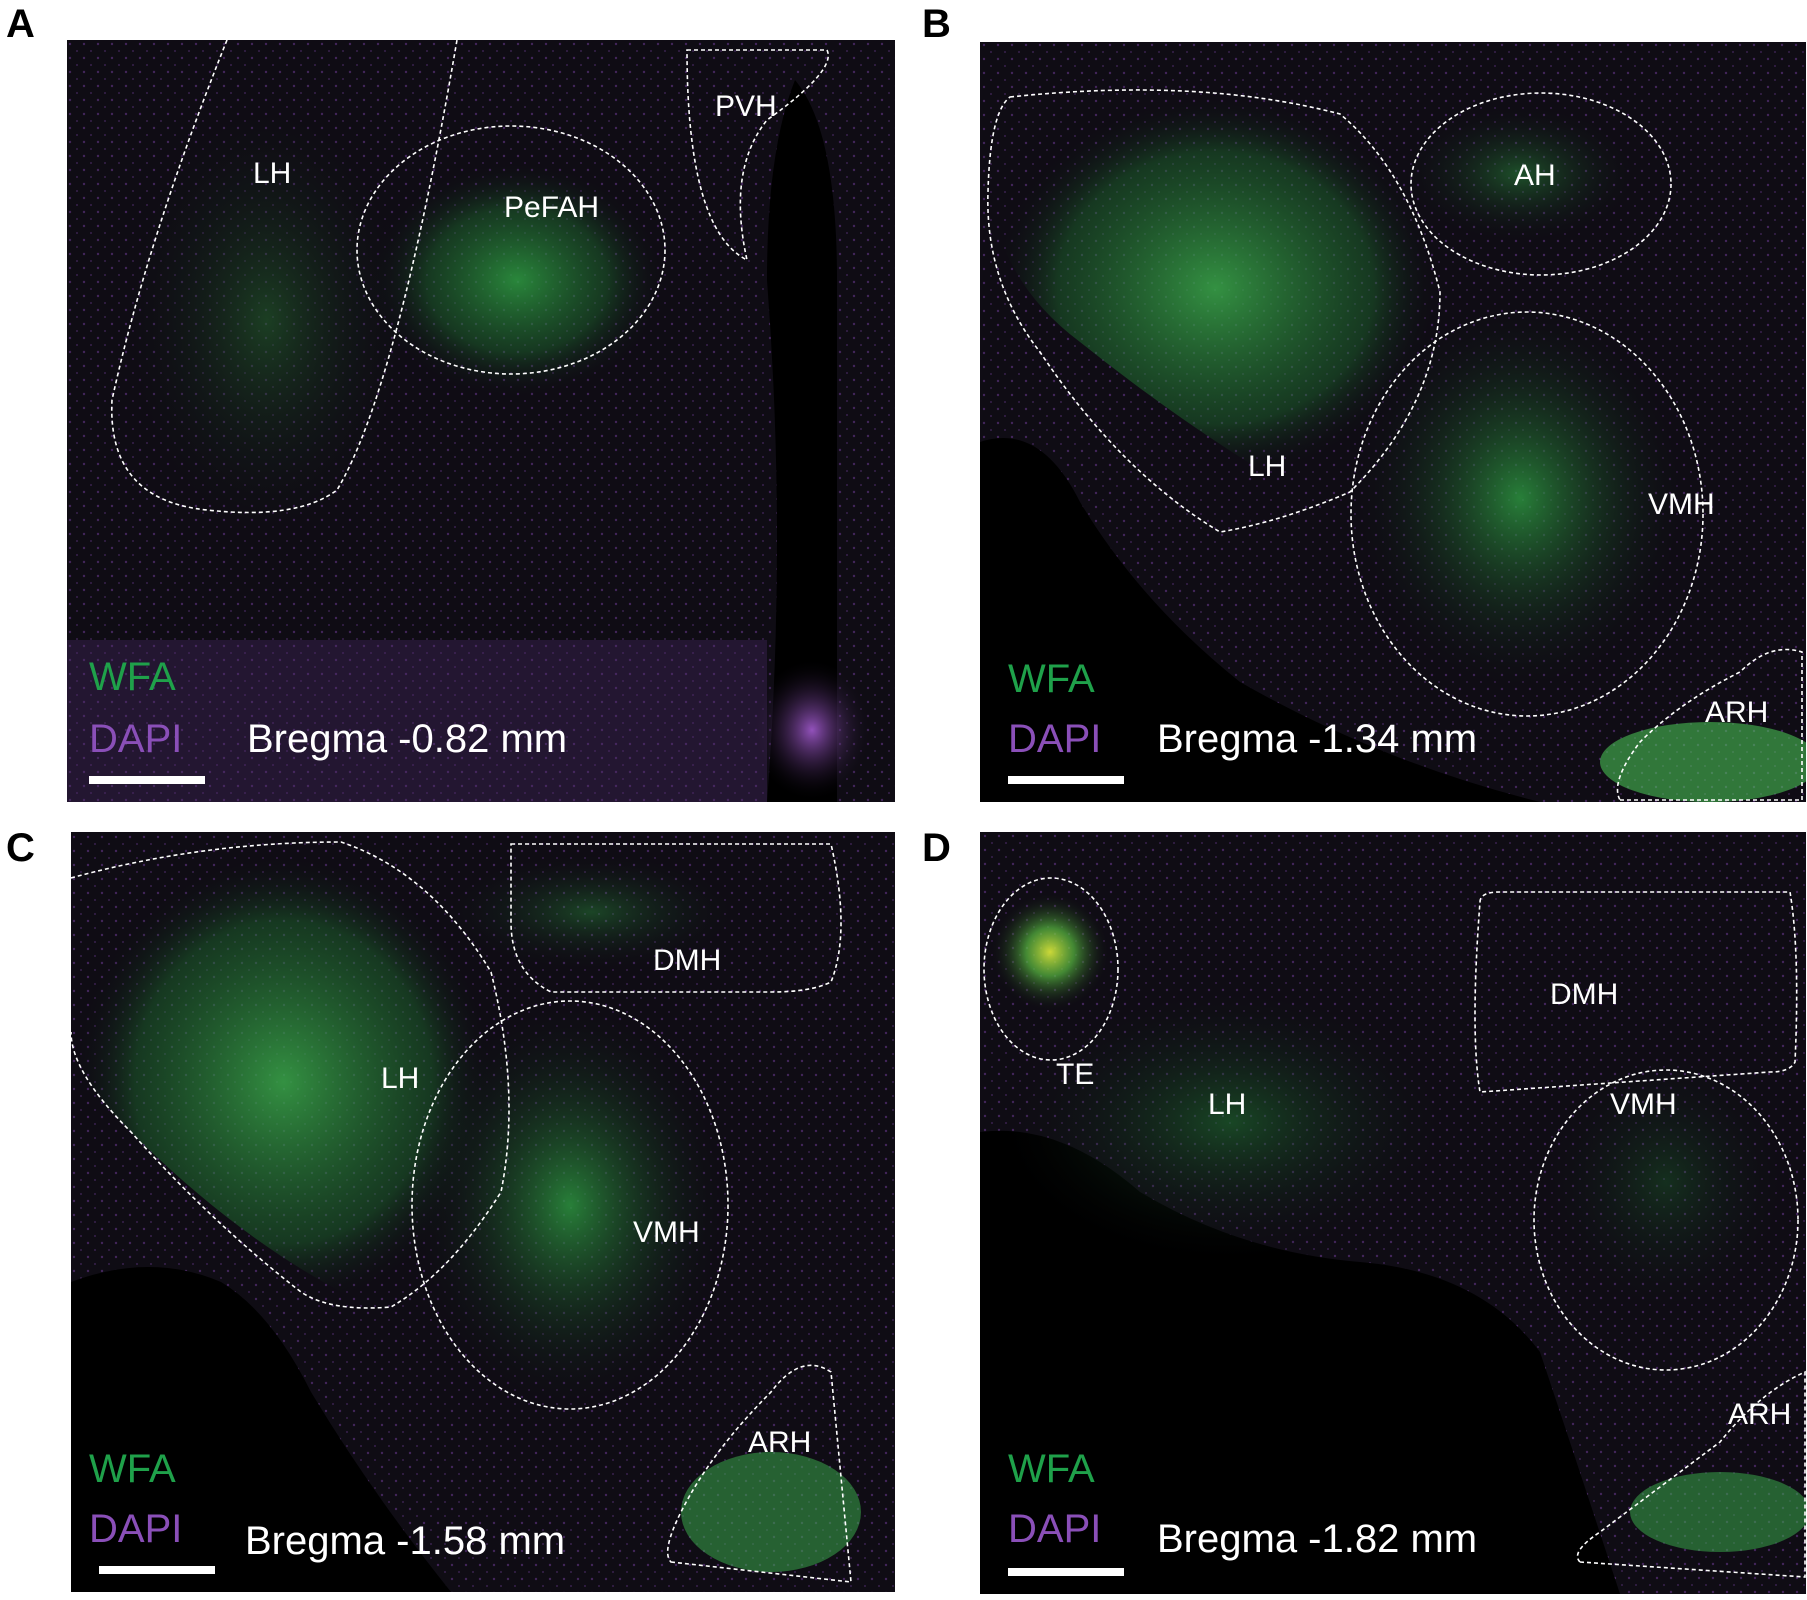  I want to click on outline-pefah, so click(511, 250).